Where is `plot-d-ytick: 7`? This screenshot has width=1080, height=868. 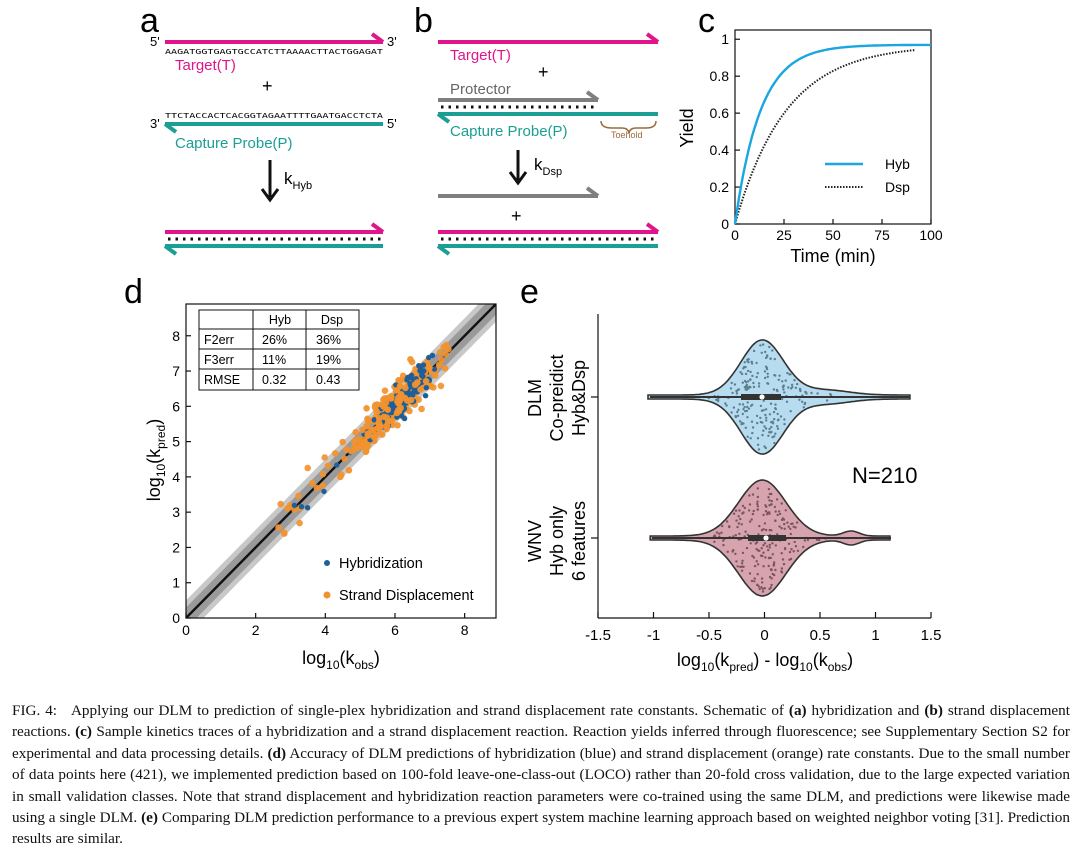
plot-d-ytick: 7 is located at coordinates (176, 371).